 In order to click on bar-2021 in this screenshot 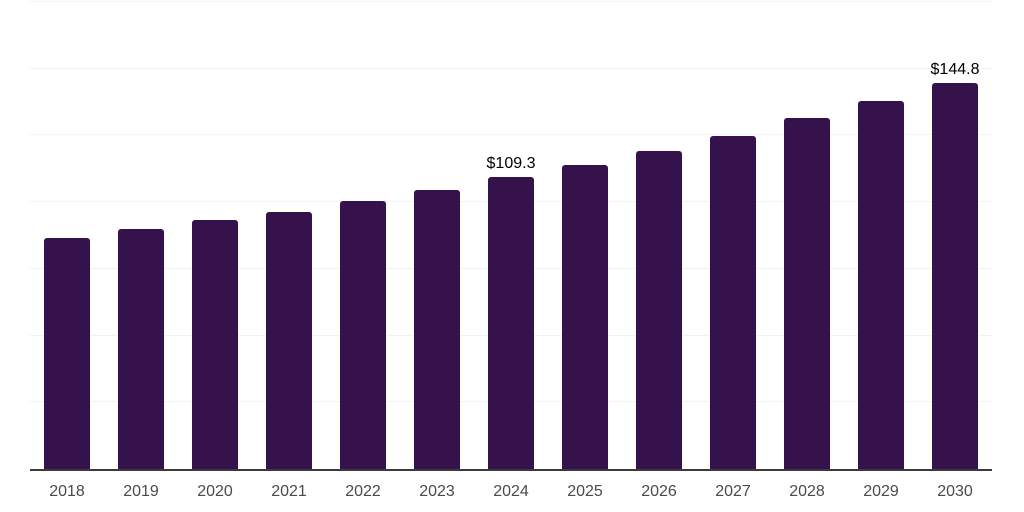, I will do `click(289, 340)`.